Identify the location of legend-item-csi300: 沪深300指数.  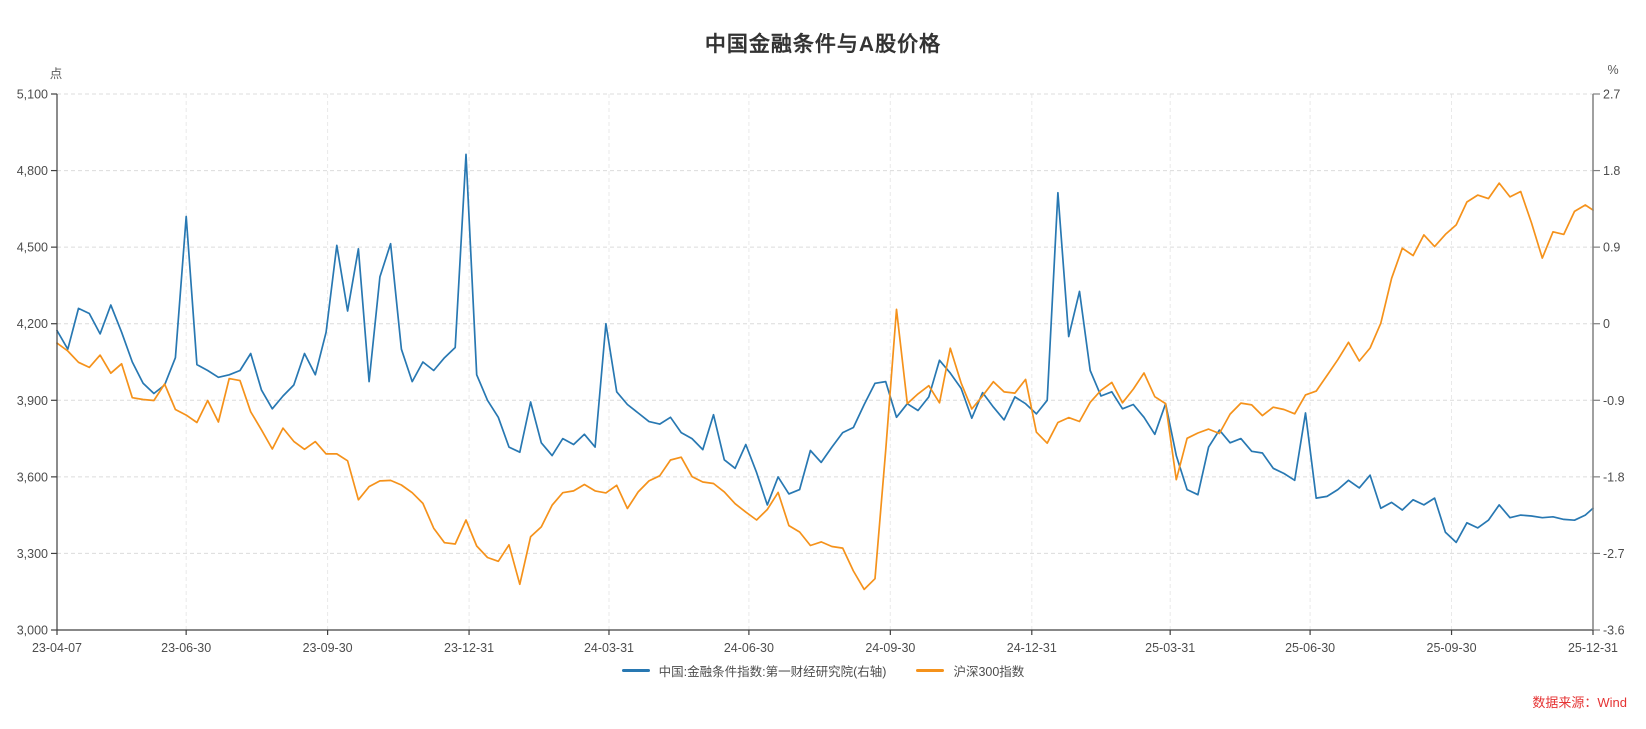
(970, 670).